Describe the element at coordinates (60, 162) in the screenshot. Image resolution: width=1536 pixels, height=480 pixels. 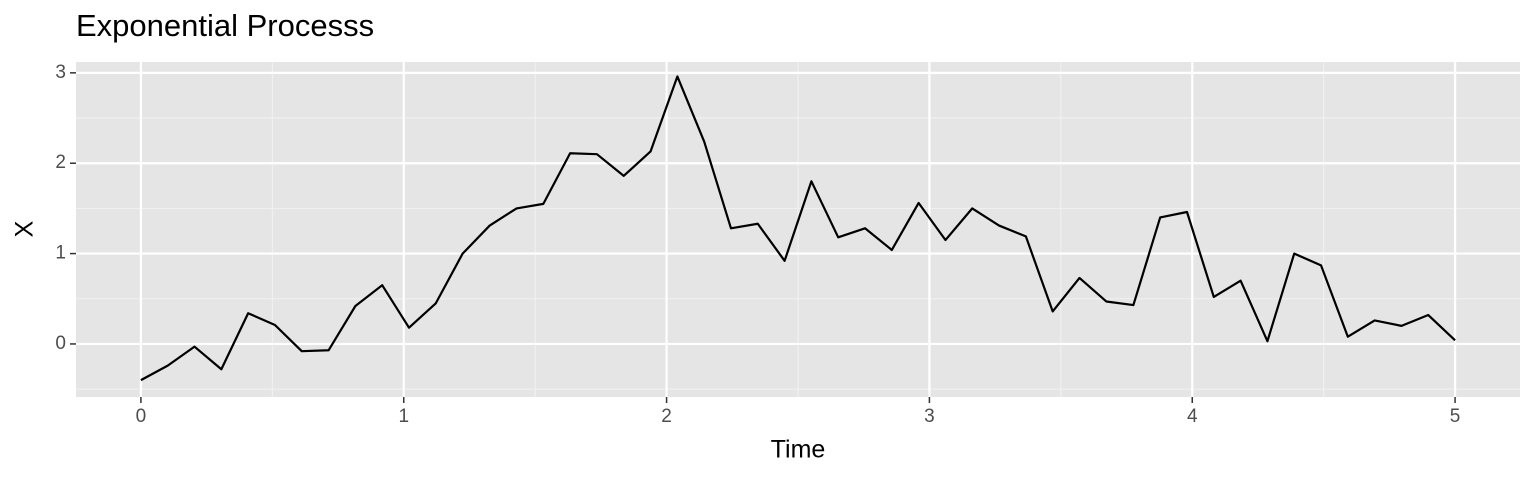
I see `y-tick-label: 2` at that location.